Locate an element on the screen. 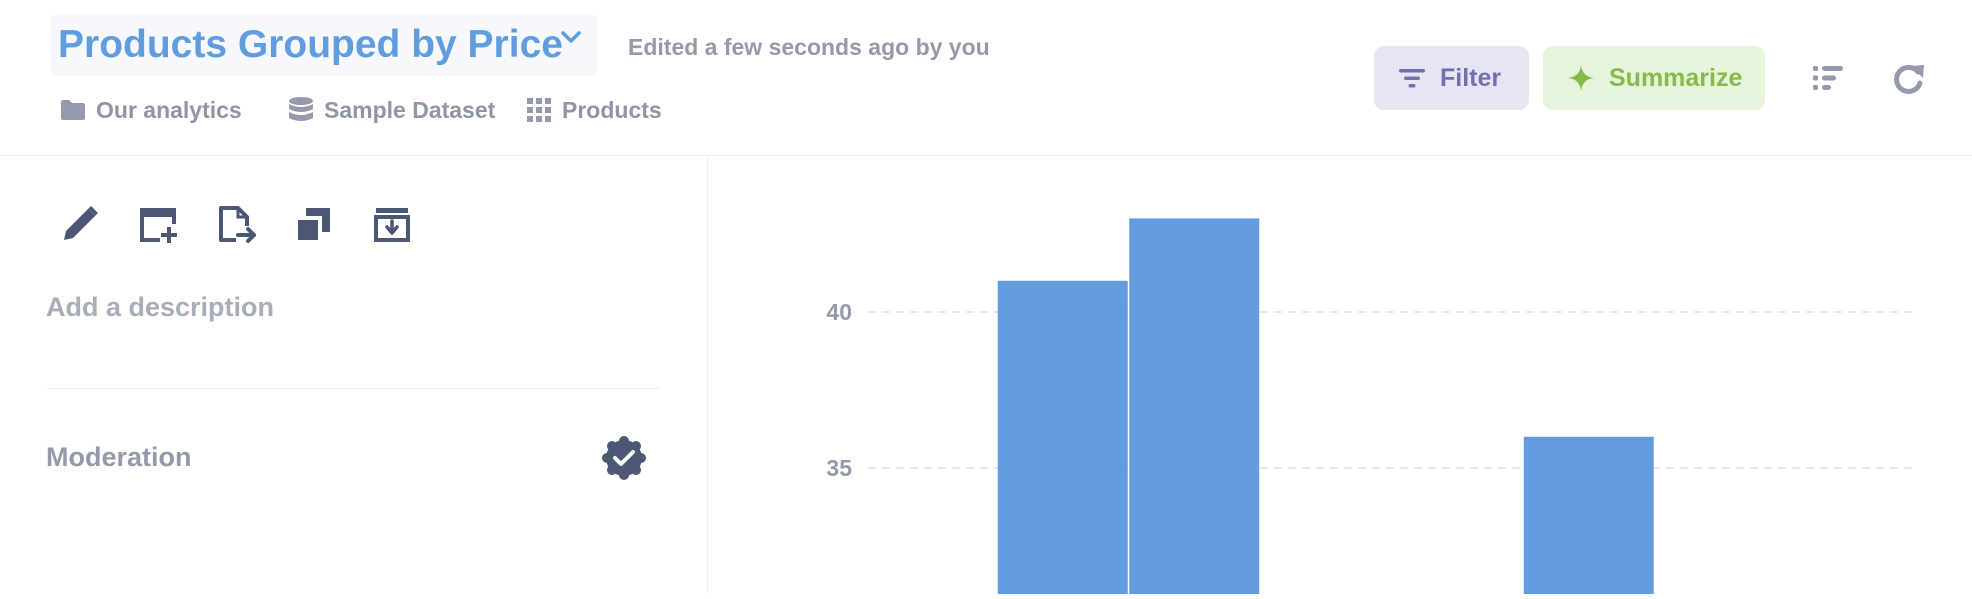  moderation-label: Moderation is located at coordinates (119, 457).